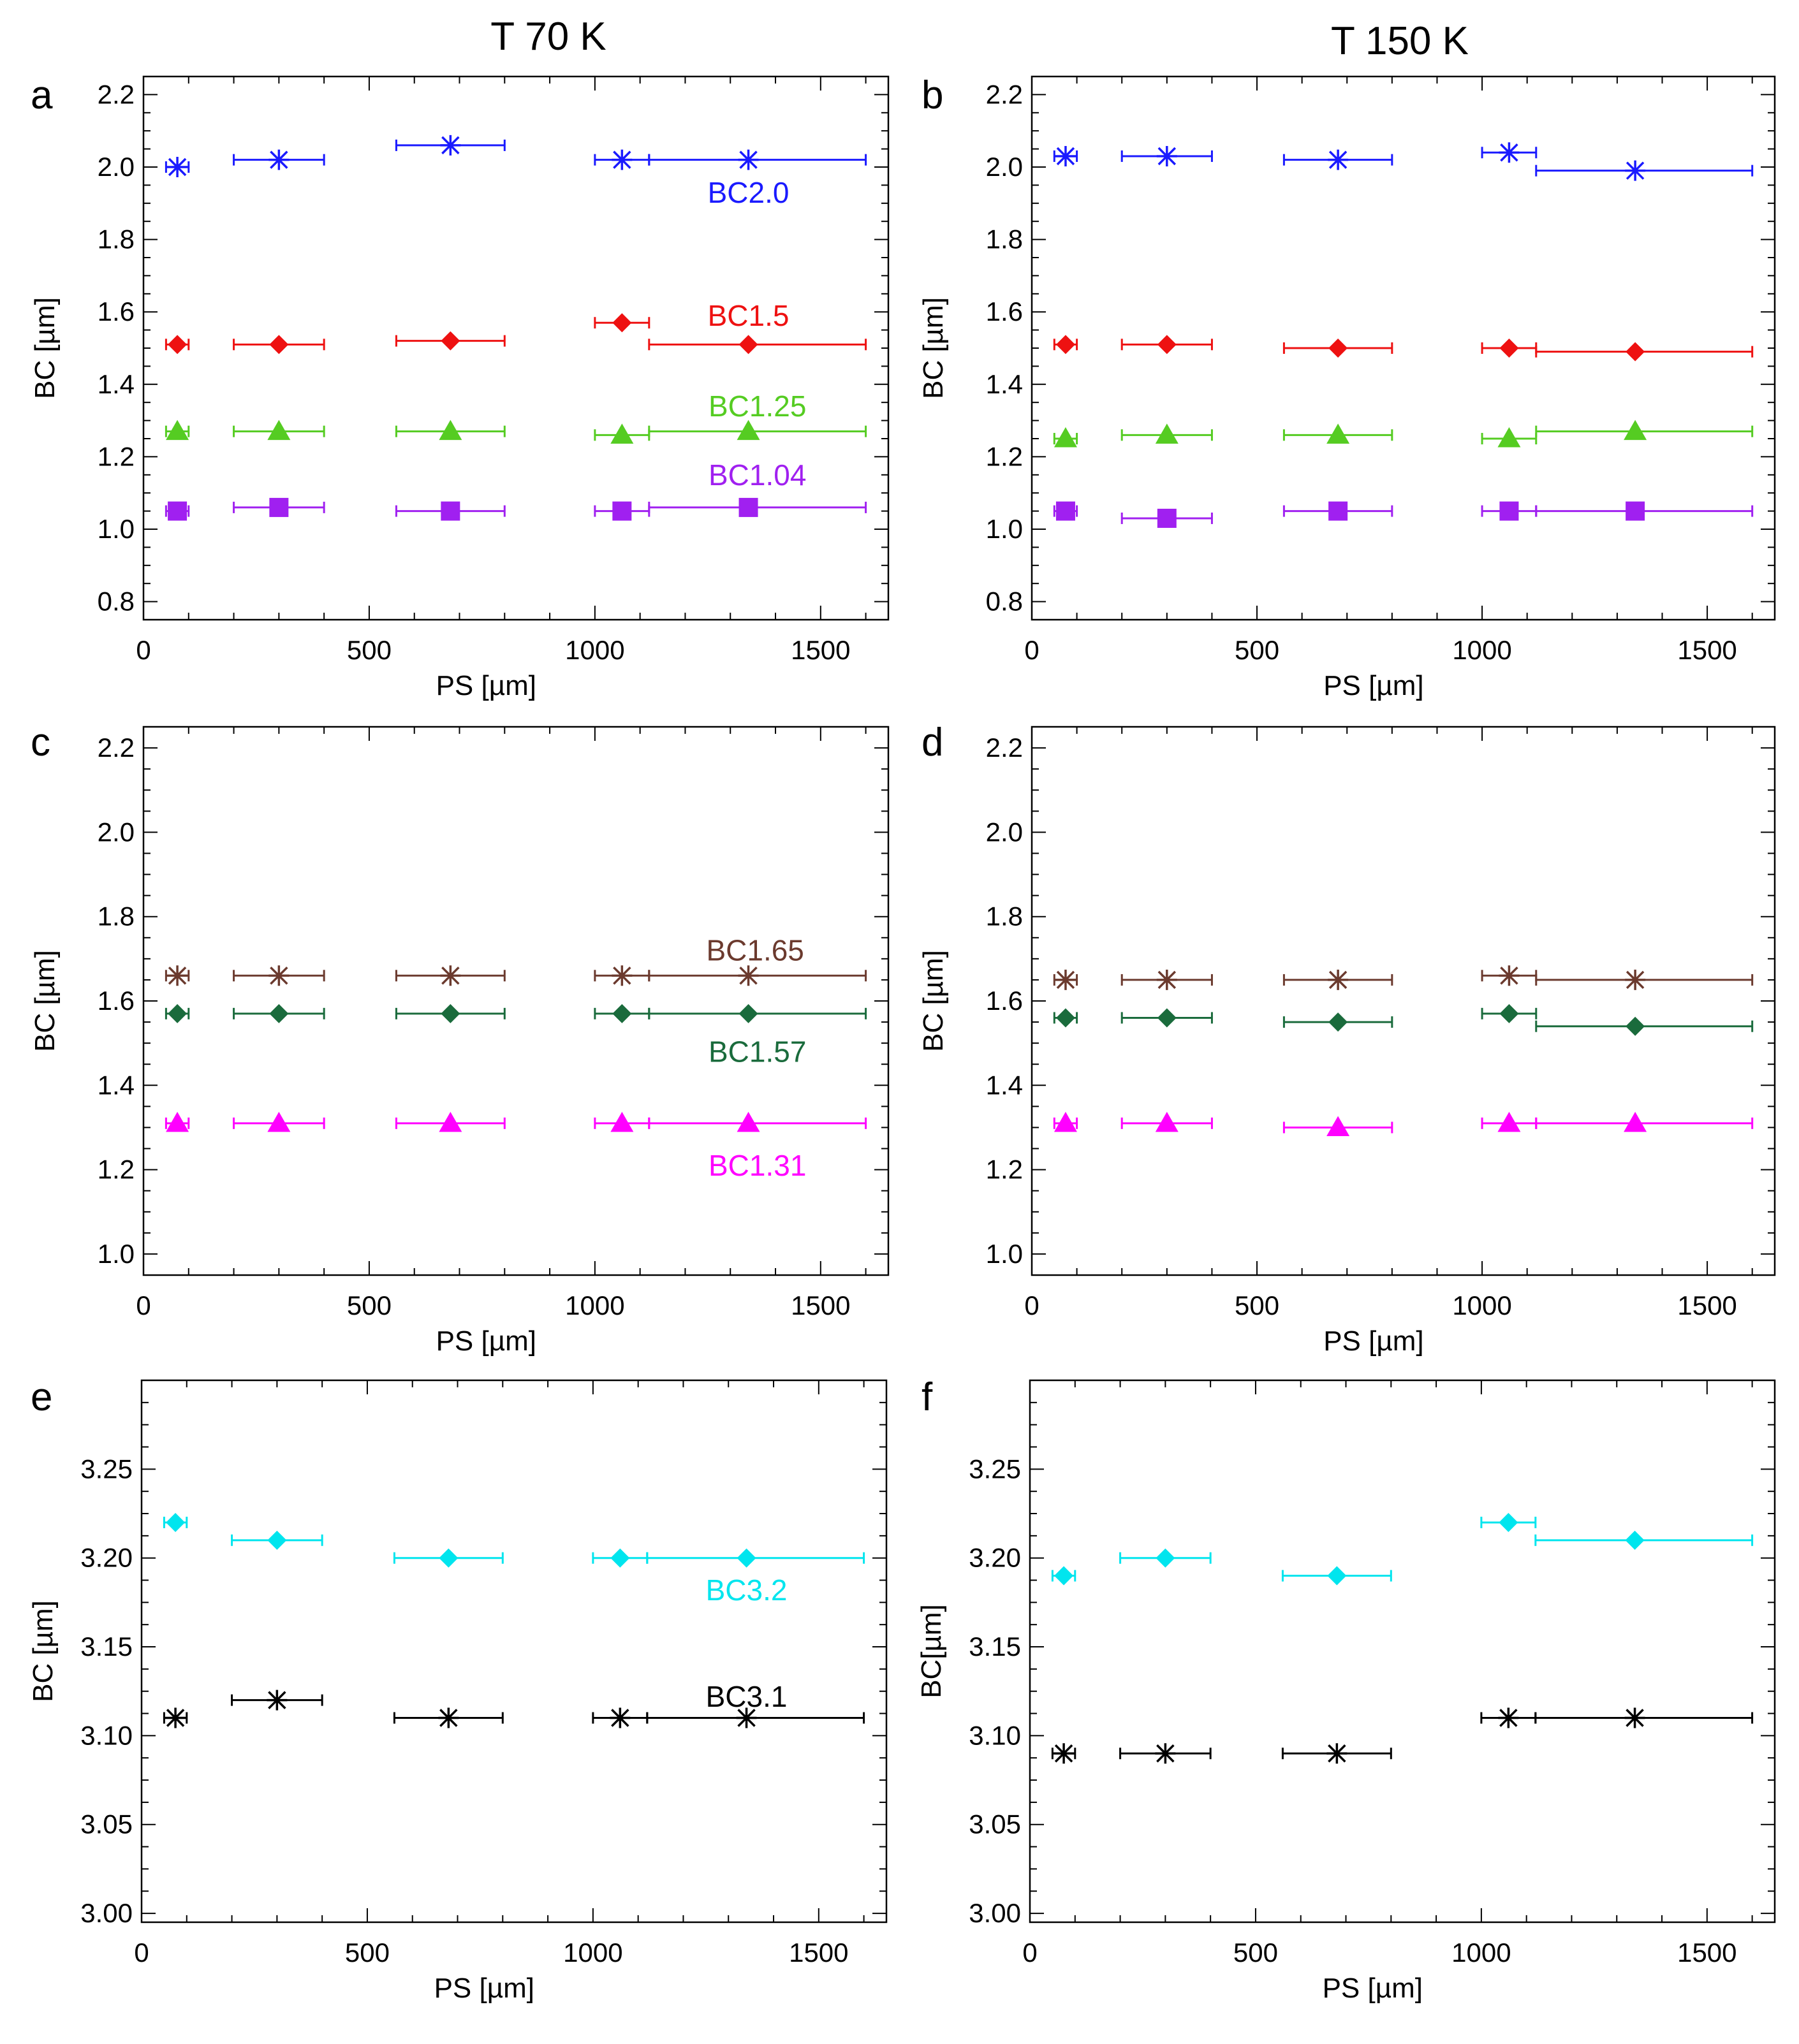 This screenshot has height=2044, width=1799. Describe the element at coordinates (1707, 1305) in the screenshot. I see `x-tick-label: 1500` at that location.